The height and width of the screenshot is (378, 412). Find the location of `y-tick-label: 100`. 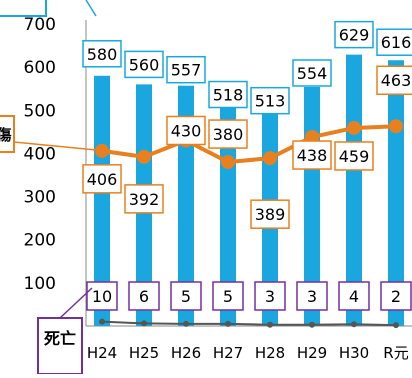

y-tick-label: 100 is located at coordinates (40, 284).